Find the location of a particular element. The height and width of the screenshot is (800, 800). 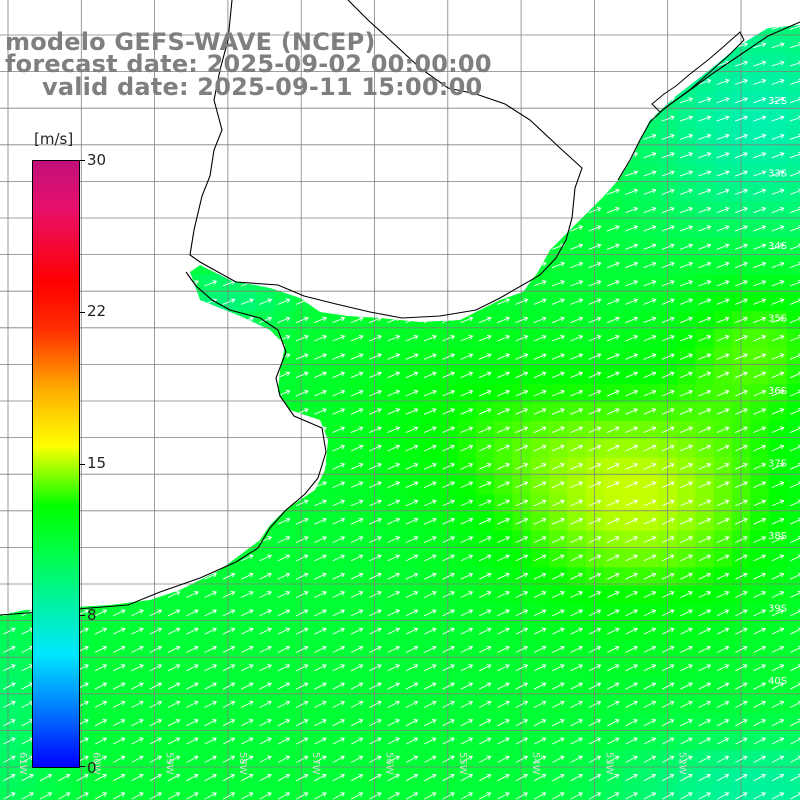

latitude-label: 32S is located at coordinates (777, 101).